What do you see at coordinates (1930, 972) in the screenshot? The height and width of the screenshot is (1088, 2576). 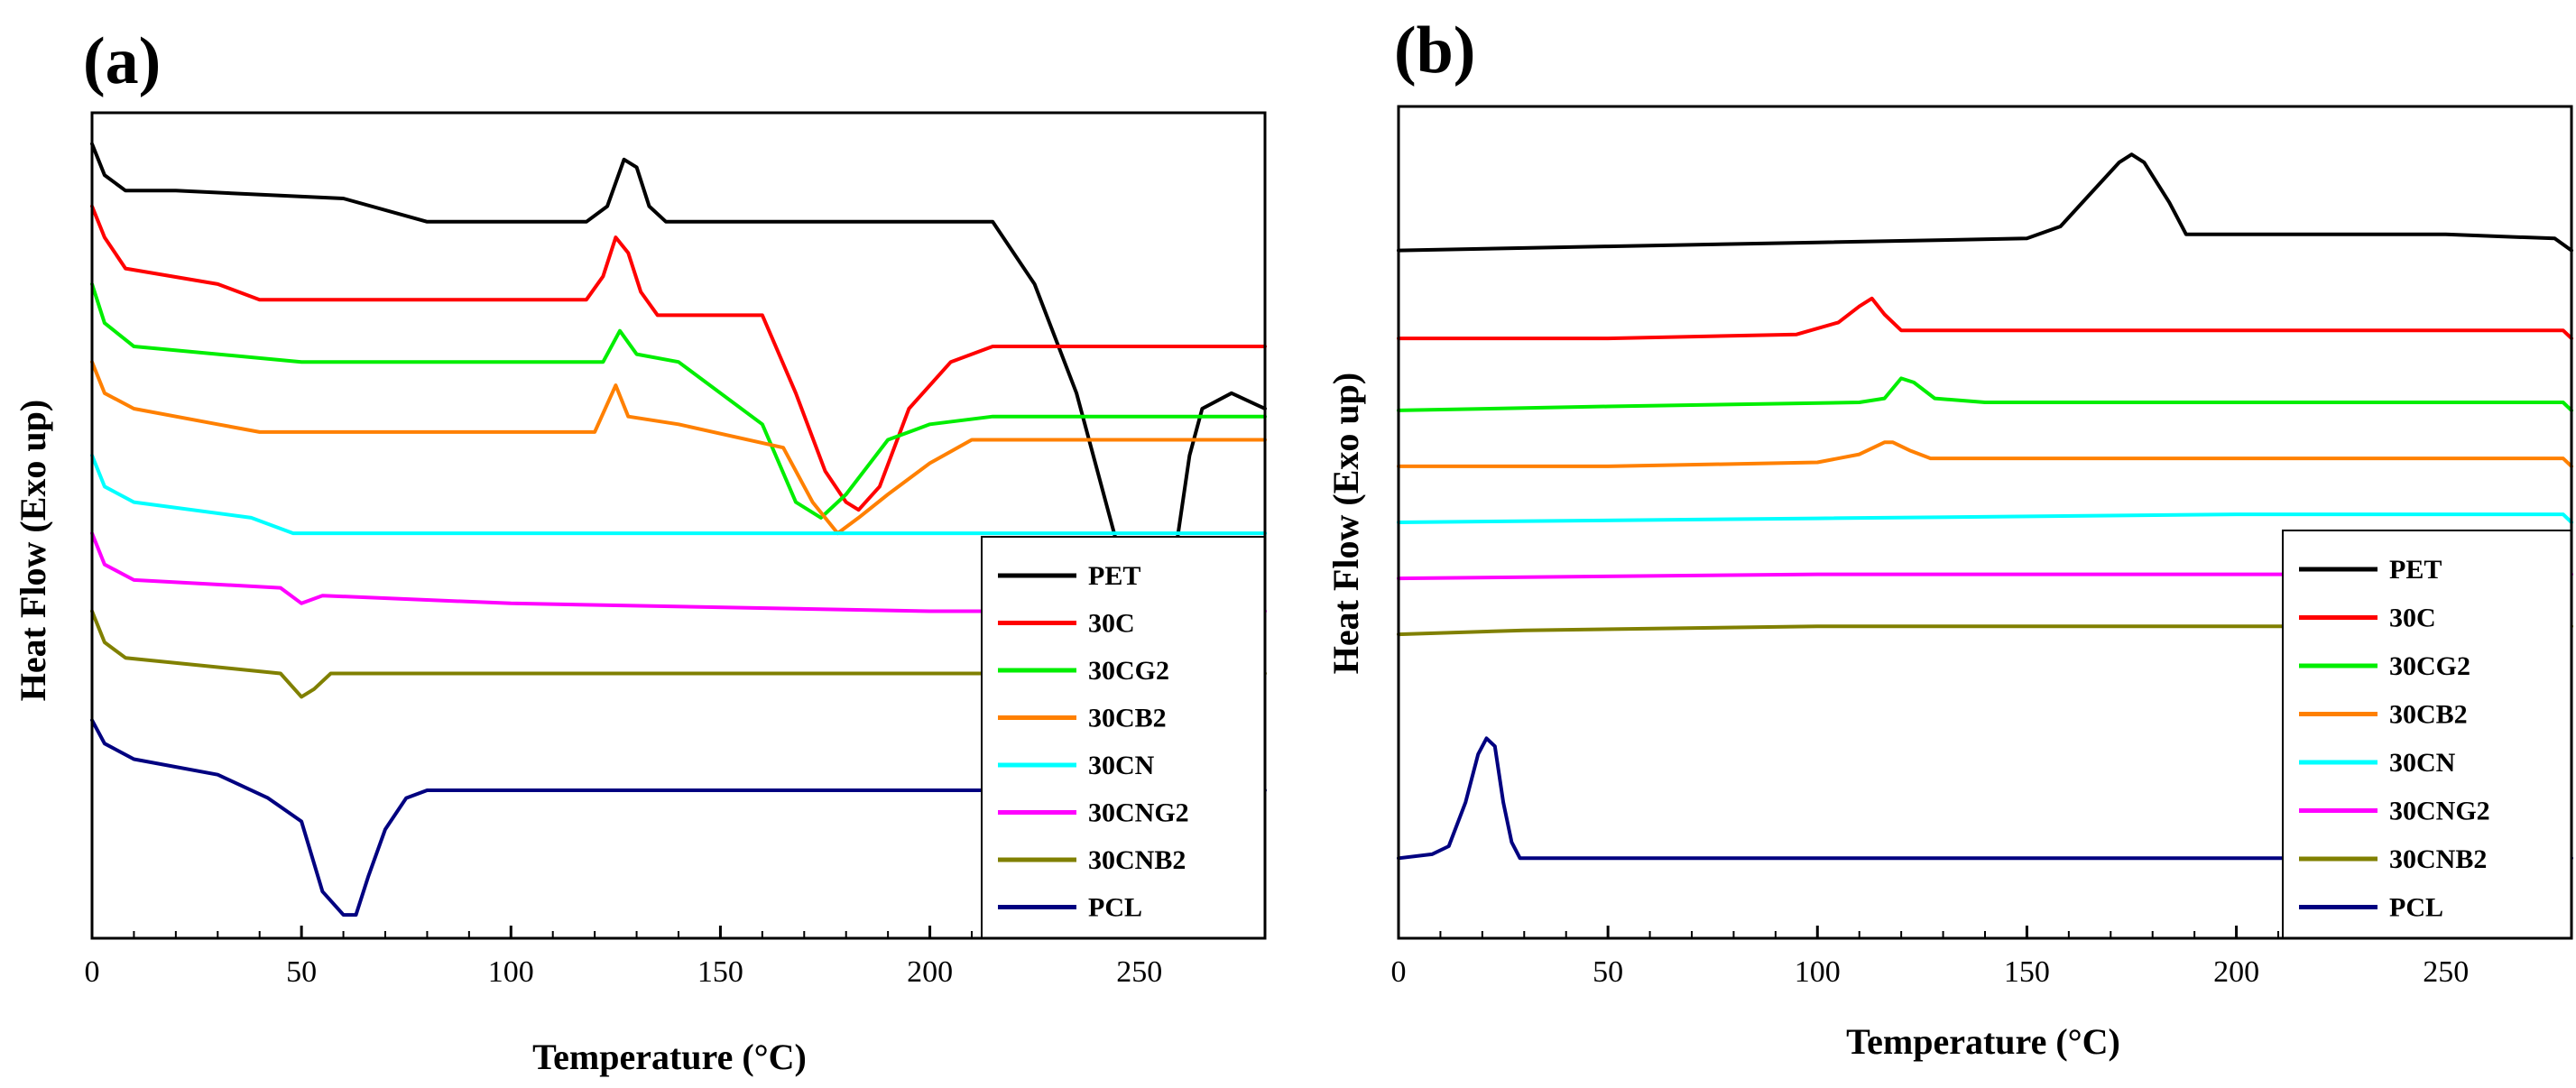 I see `panel-b-tick-labels: 0 50 100 150 200 250` at bounding box center [1930, 972].